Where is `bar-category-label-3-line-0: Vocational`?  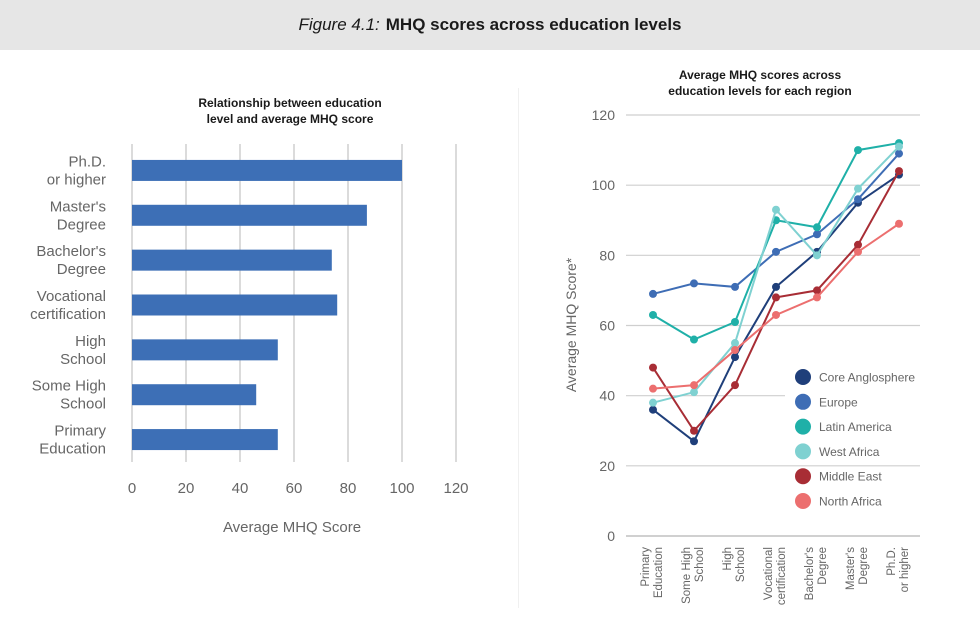 bar-category-label-3-line-0: Vocational is located at coordinates (71, 296).